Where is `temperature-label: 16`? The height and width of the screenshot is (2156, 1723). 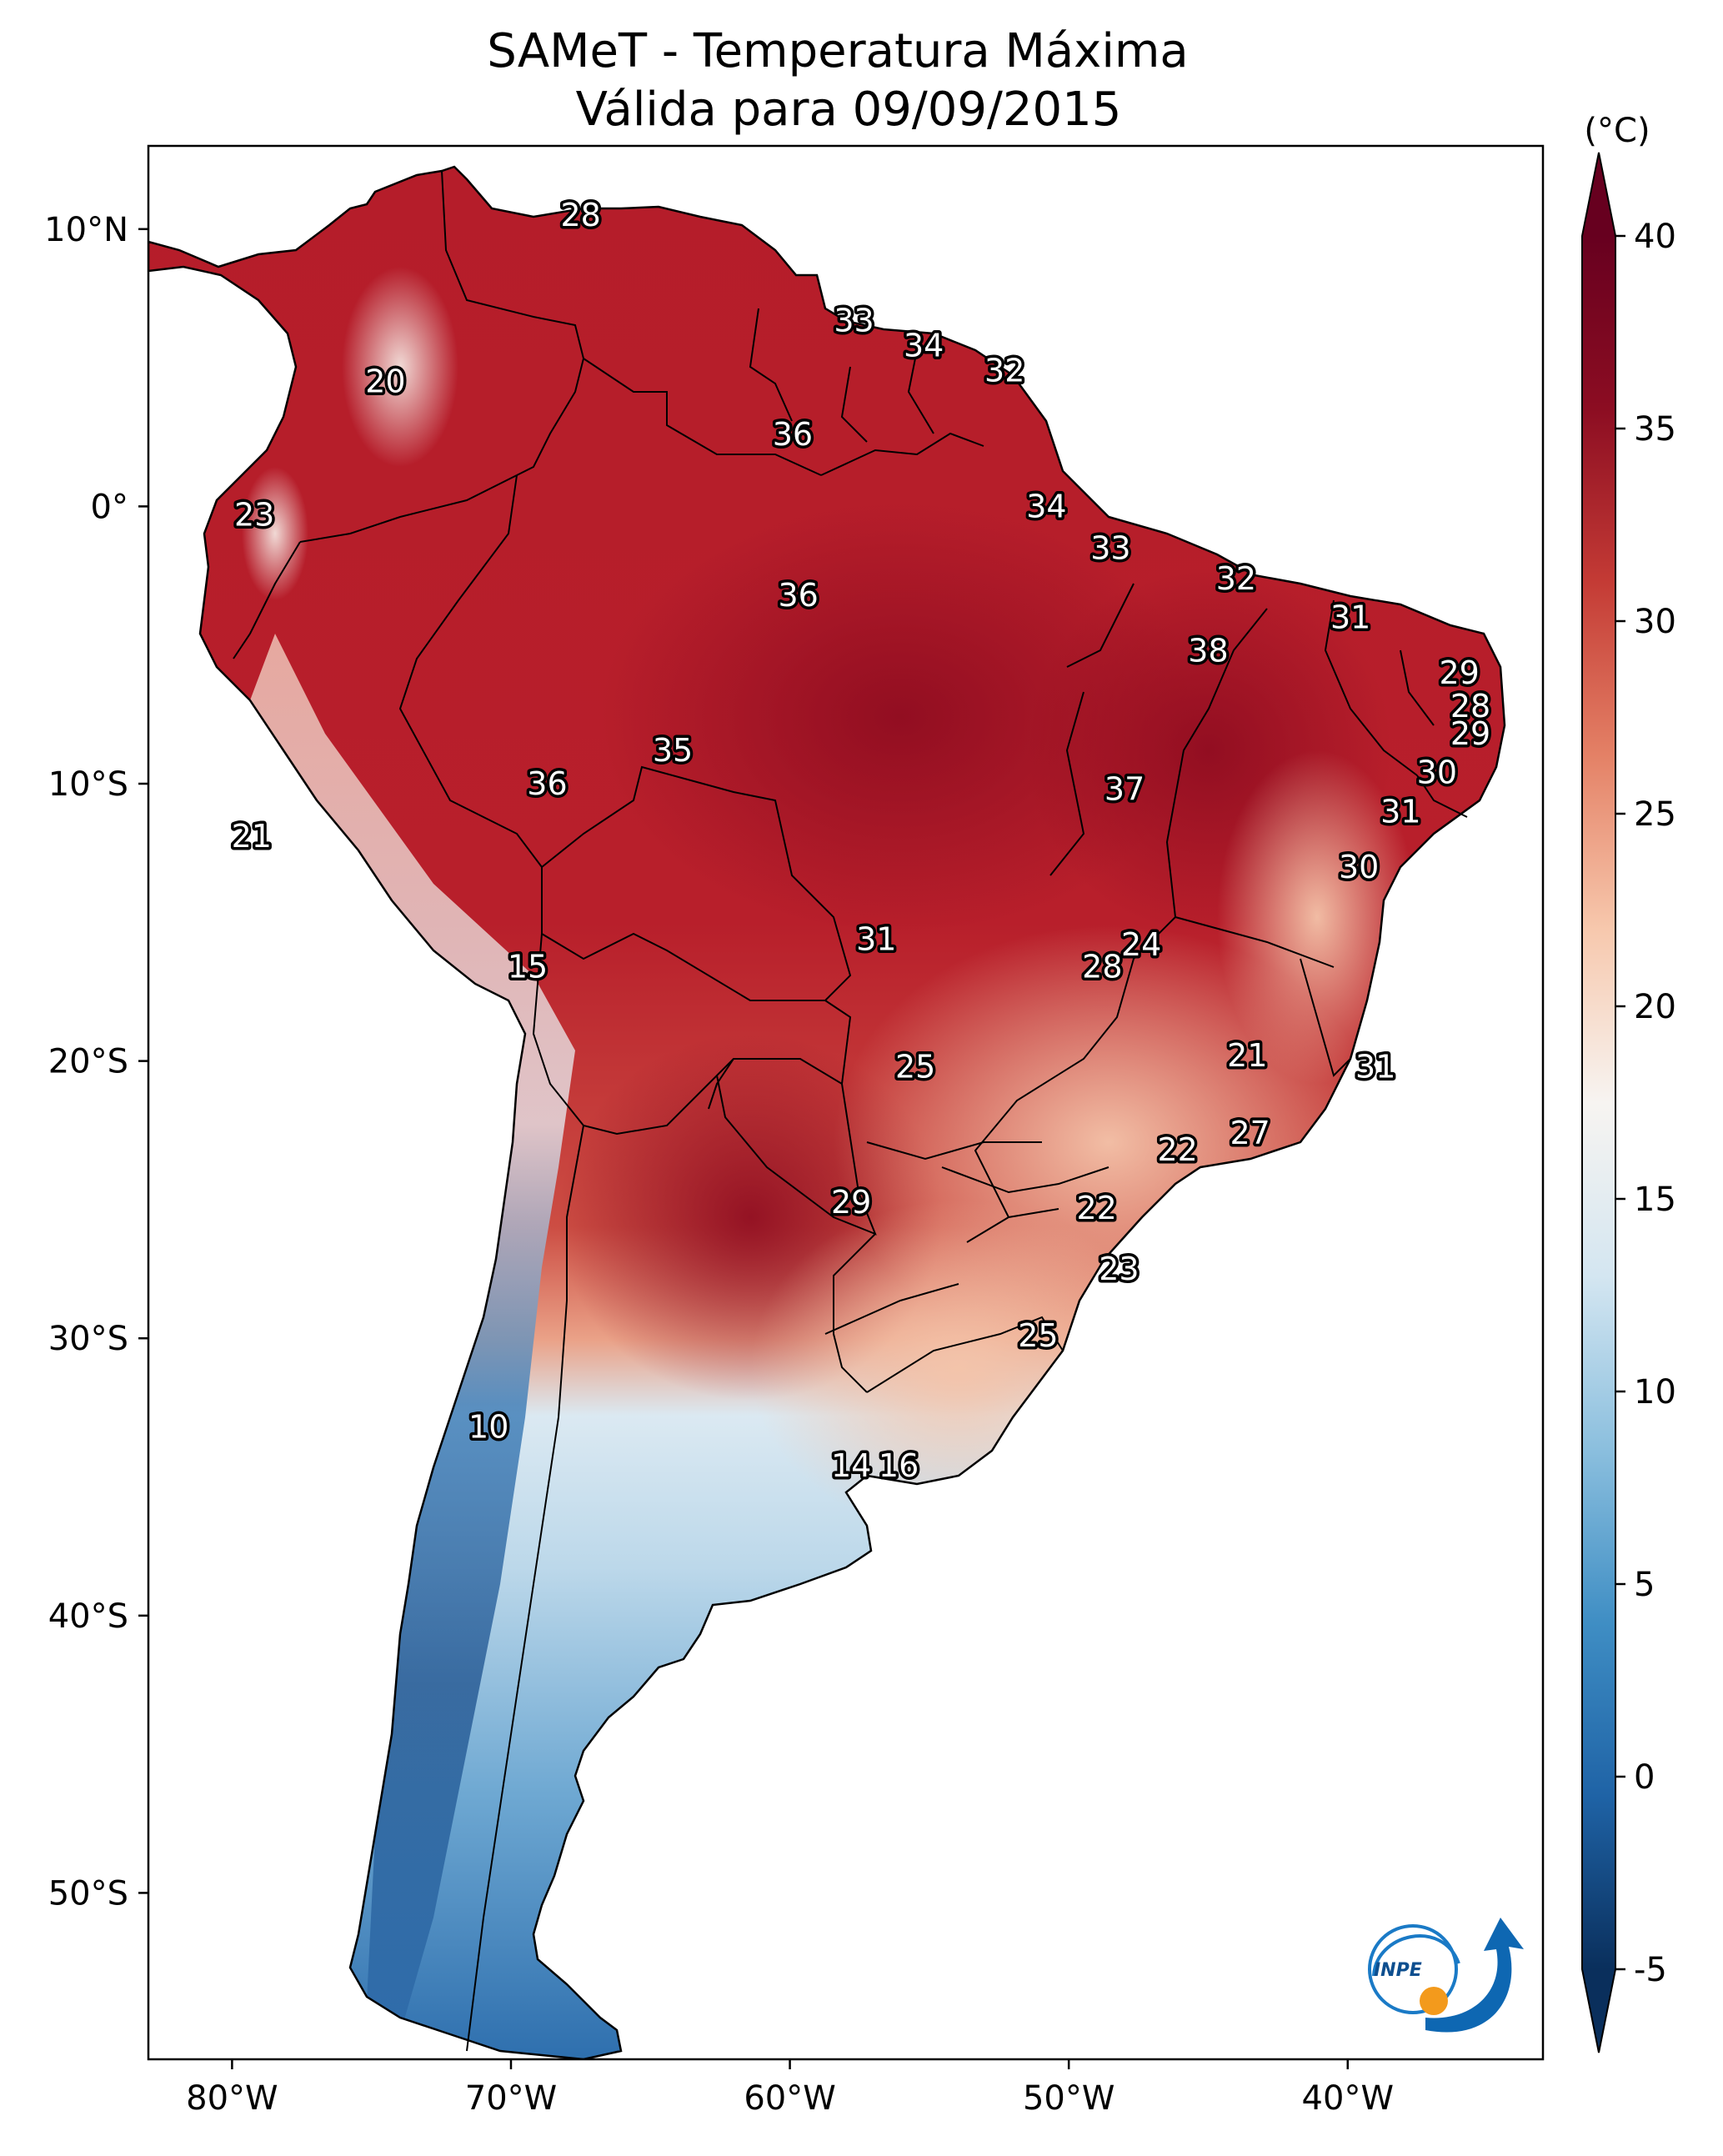 temperature-label: 16 is located at coordinates (899, 1465).